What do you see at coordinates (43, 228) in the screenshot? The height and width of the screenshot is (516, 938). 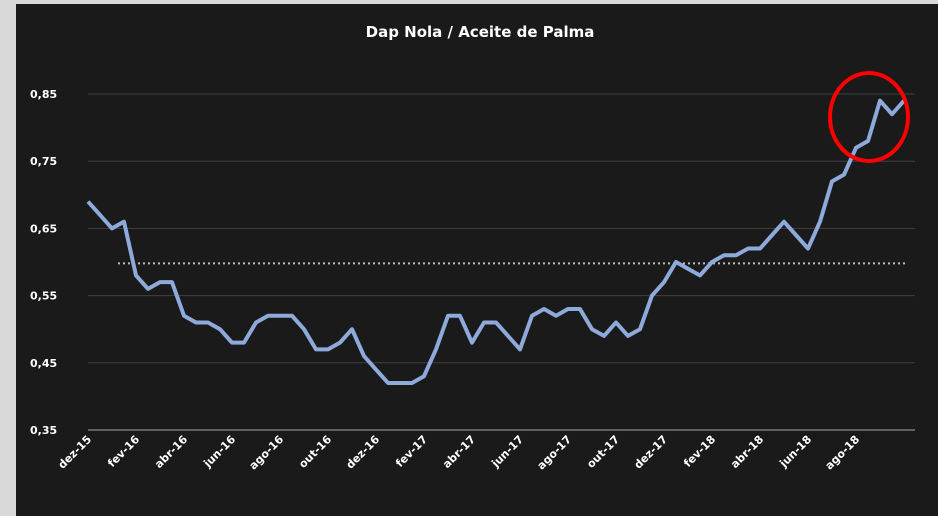 I see `y-tick-label: 0,65` at bounding box center [43, 228].